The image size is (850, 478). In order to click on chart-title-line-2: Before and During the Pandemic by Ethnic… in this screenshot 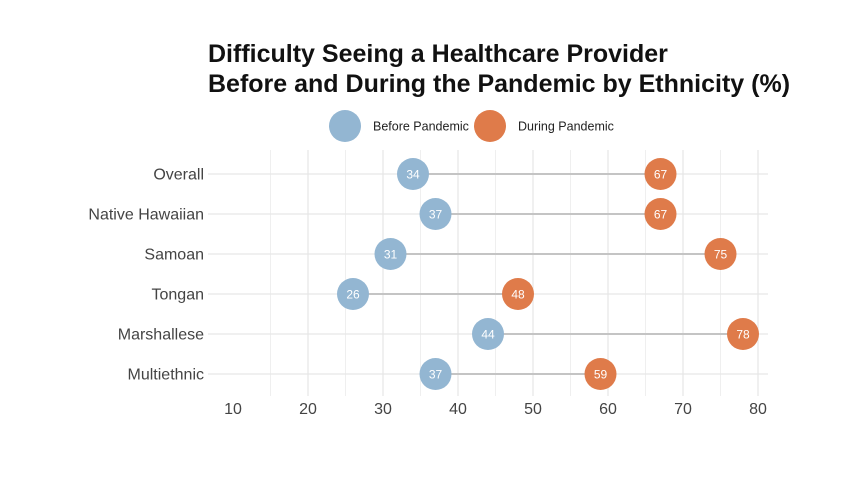, I will do `click(499, 84)`.